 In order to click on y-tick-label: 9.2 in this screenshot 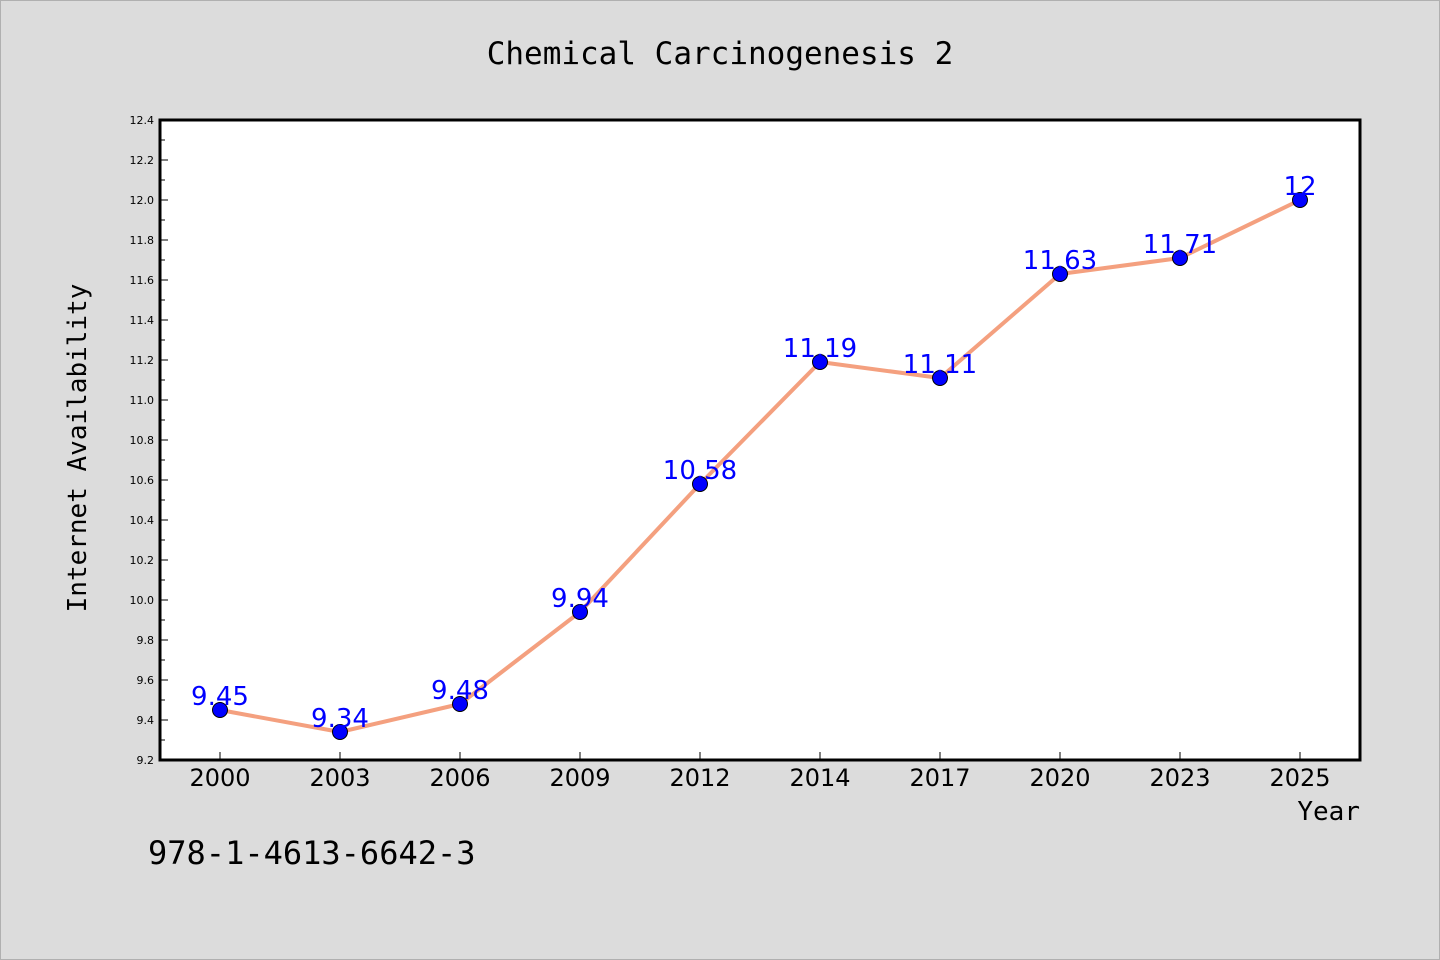, I will do `click(146, 760)`.